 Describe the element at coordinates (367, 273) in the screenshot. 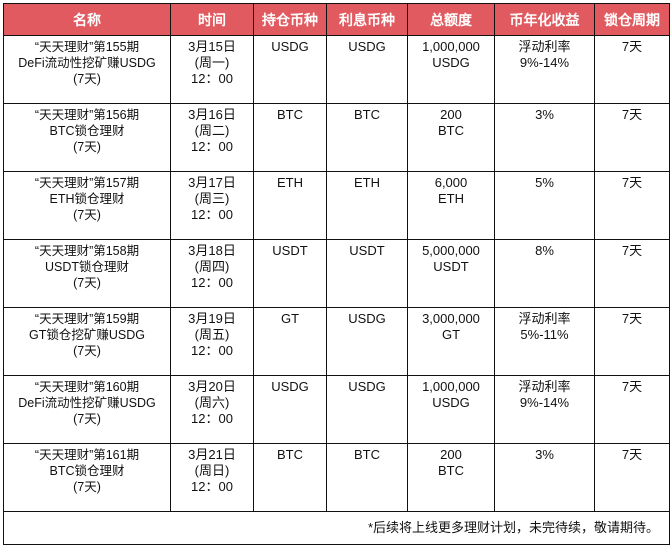

I see `interest-coin-cell: USDT` at that location.